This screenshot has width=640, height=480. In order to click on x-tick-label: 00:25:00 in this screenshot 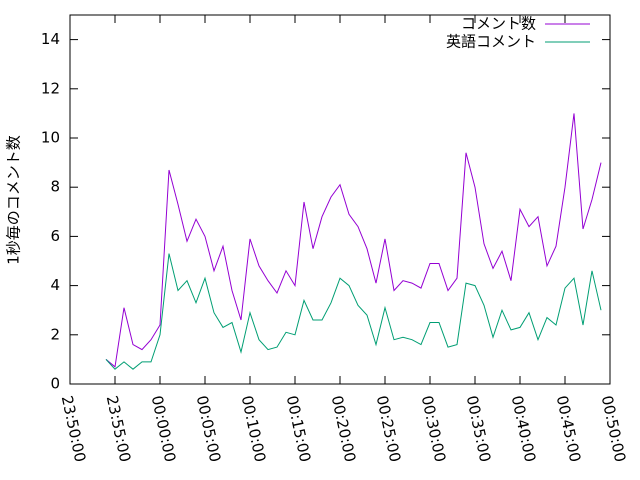, I will do `click(389, 429)`.